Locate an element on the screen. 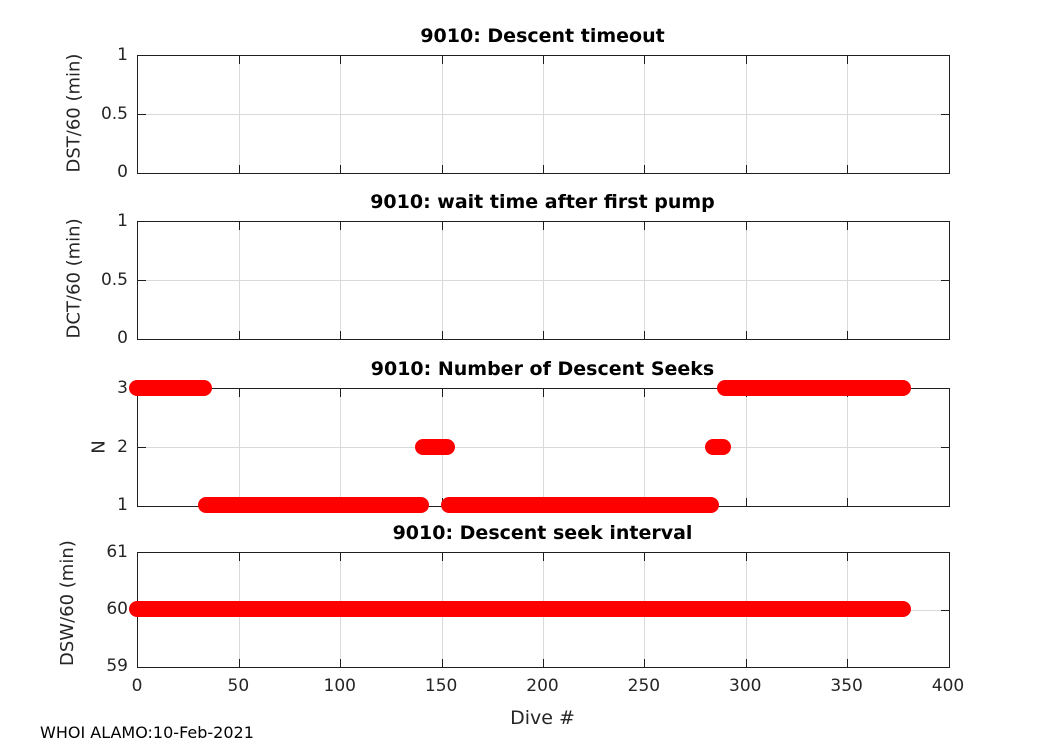  subplot-title: 9010: Number of Descent Seeks is located at coordinates (542, 369).